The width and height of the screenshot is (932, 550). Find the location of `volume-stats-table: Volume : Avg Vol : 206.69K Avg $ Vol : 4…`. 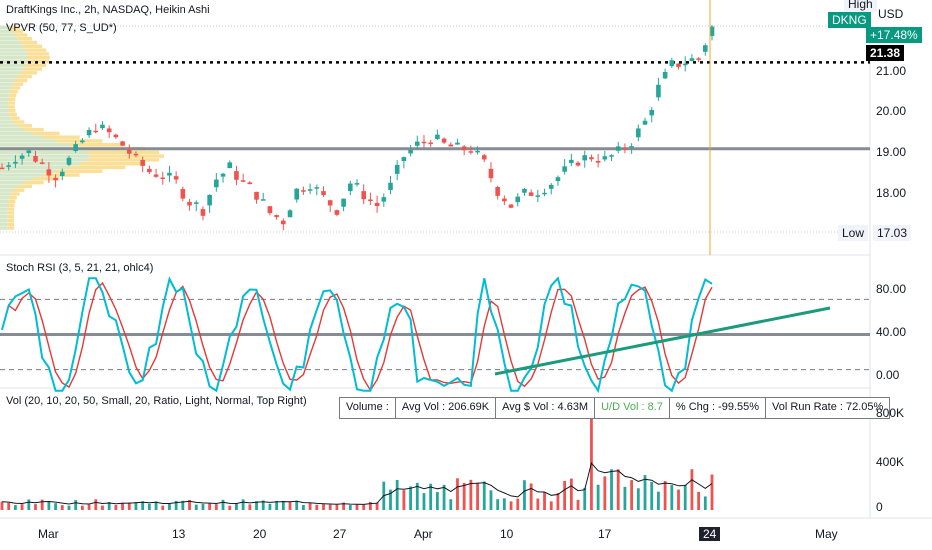

volume-stats-table: Volume : Avg Vol : 206.69K Avg $ Vol : 4… is located at coordinates (615, 408).